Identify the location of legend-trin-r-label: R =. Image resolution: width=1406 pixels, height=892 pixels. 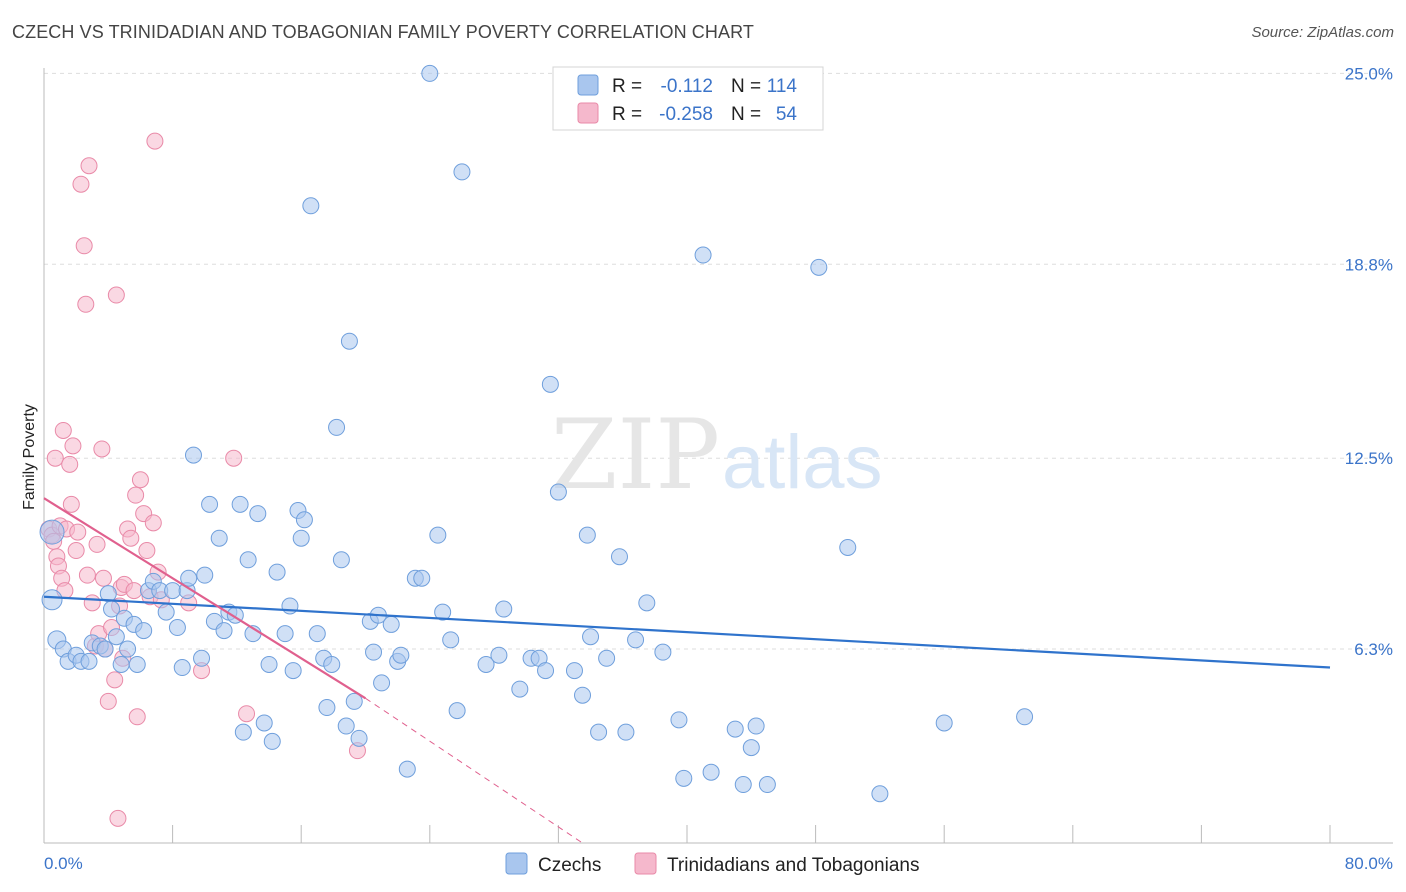
(627, 114).